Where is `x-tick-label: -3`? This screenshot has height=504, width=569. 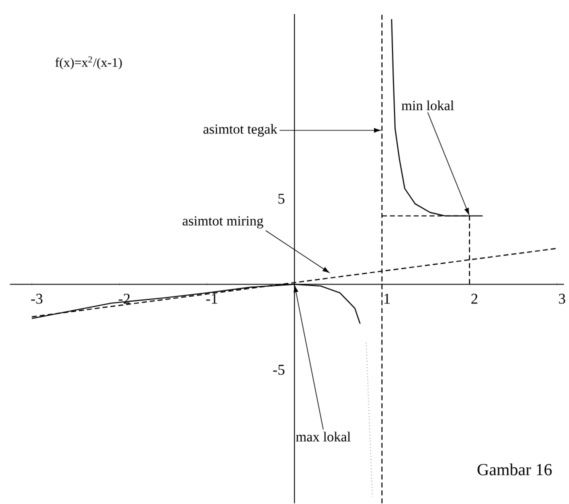
x-tick-label: -3 is located at coordinates (36, 299).